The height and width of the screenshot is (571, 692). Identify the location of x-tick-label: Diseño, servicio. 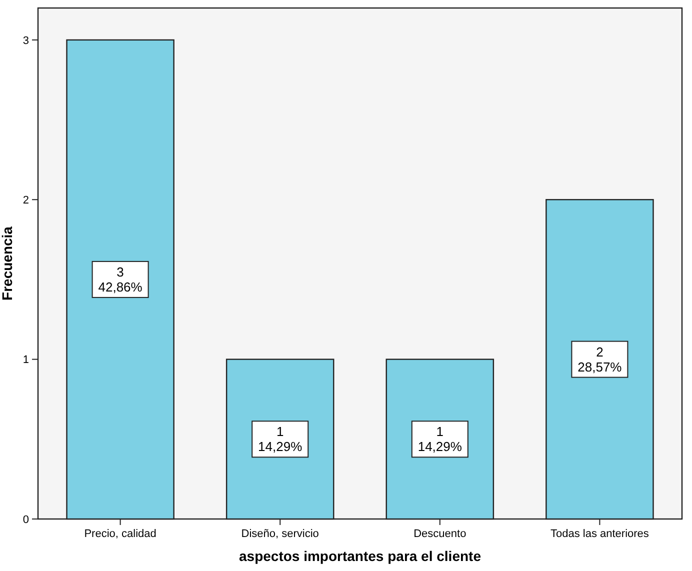
(280, 534).